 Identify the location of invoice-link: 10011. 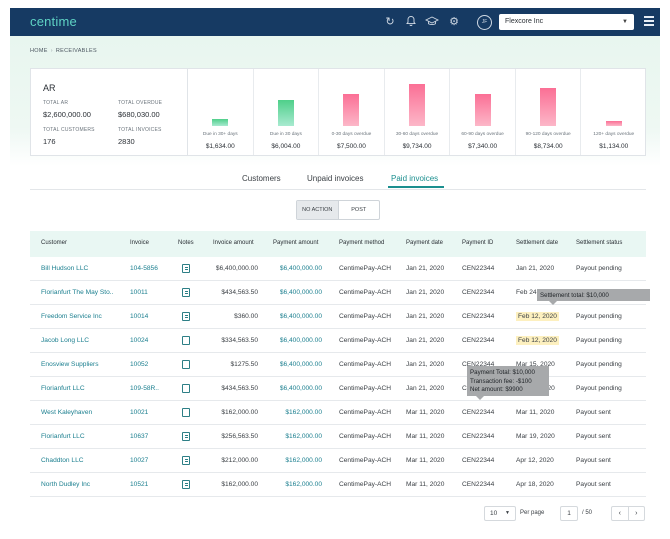
(139, 292).